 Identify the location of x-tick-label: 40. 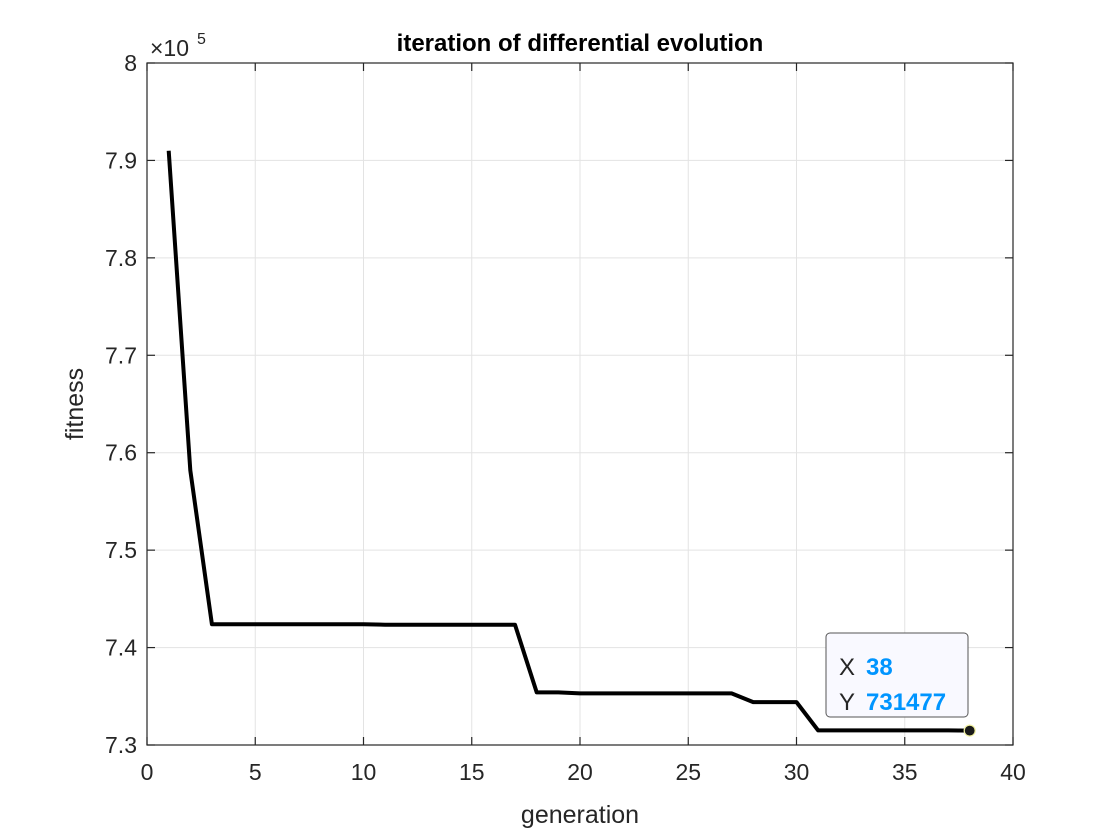
(1013, 772).